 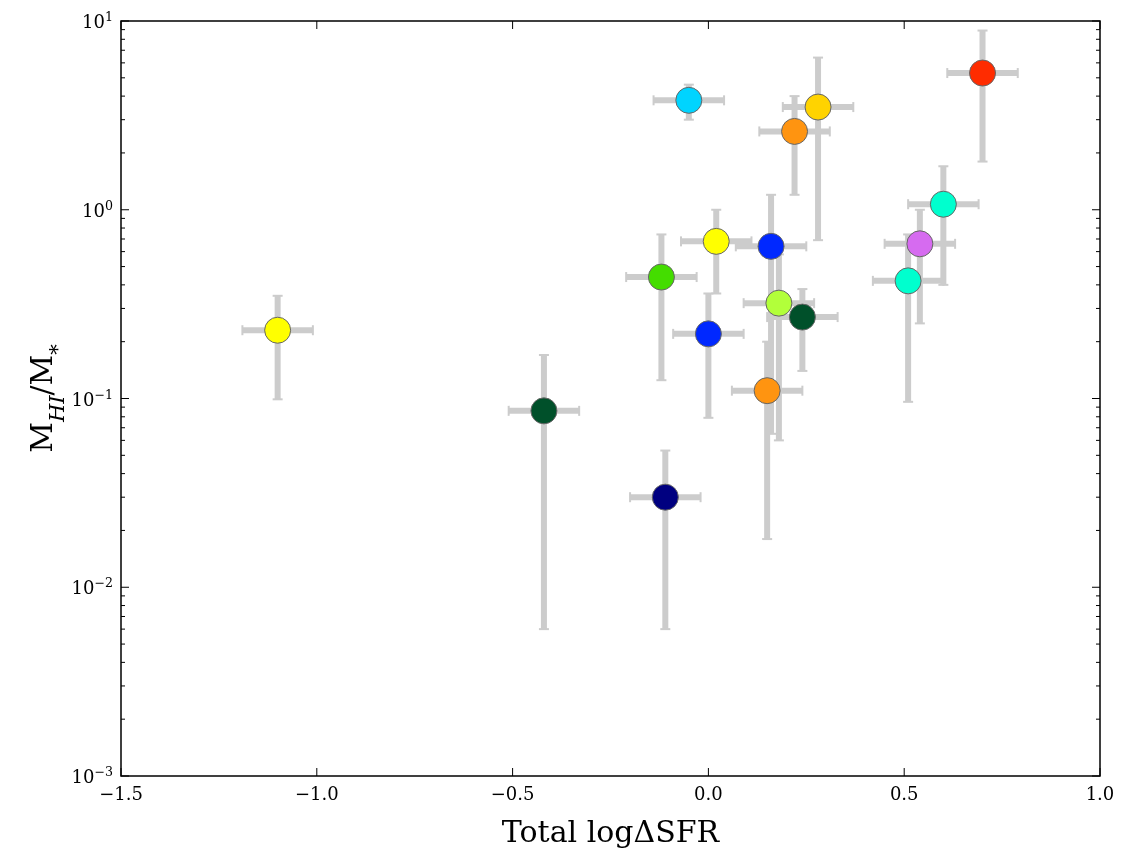 I want to click on x-tick-label: −1.0, so click(x=316, y=793).